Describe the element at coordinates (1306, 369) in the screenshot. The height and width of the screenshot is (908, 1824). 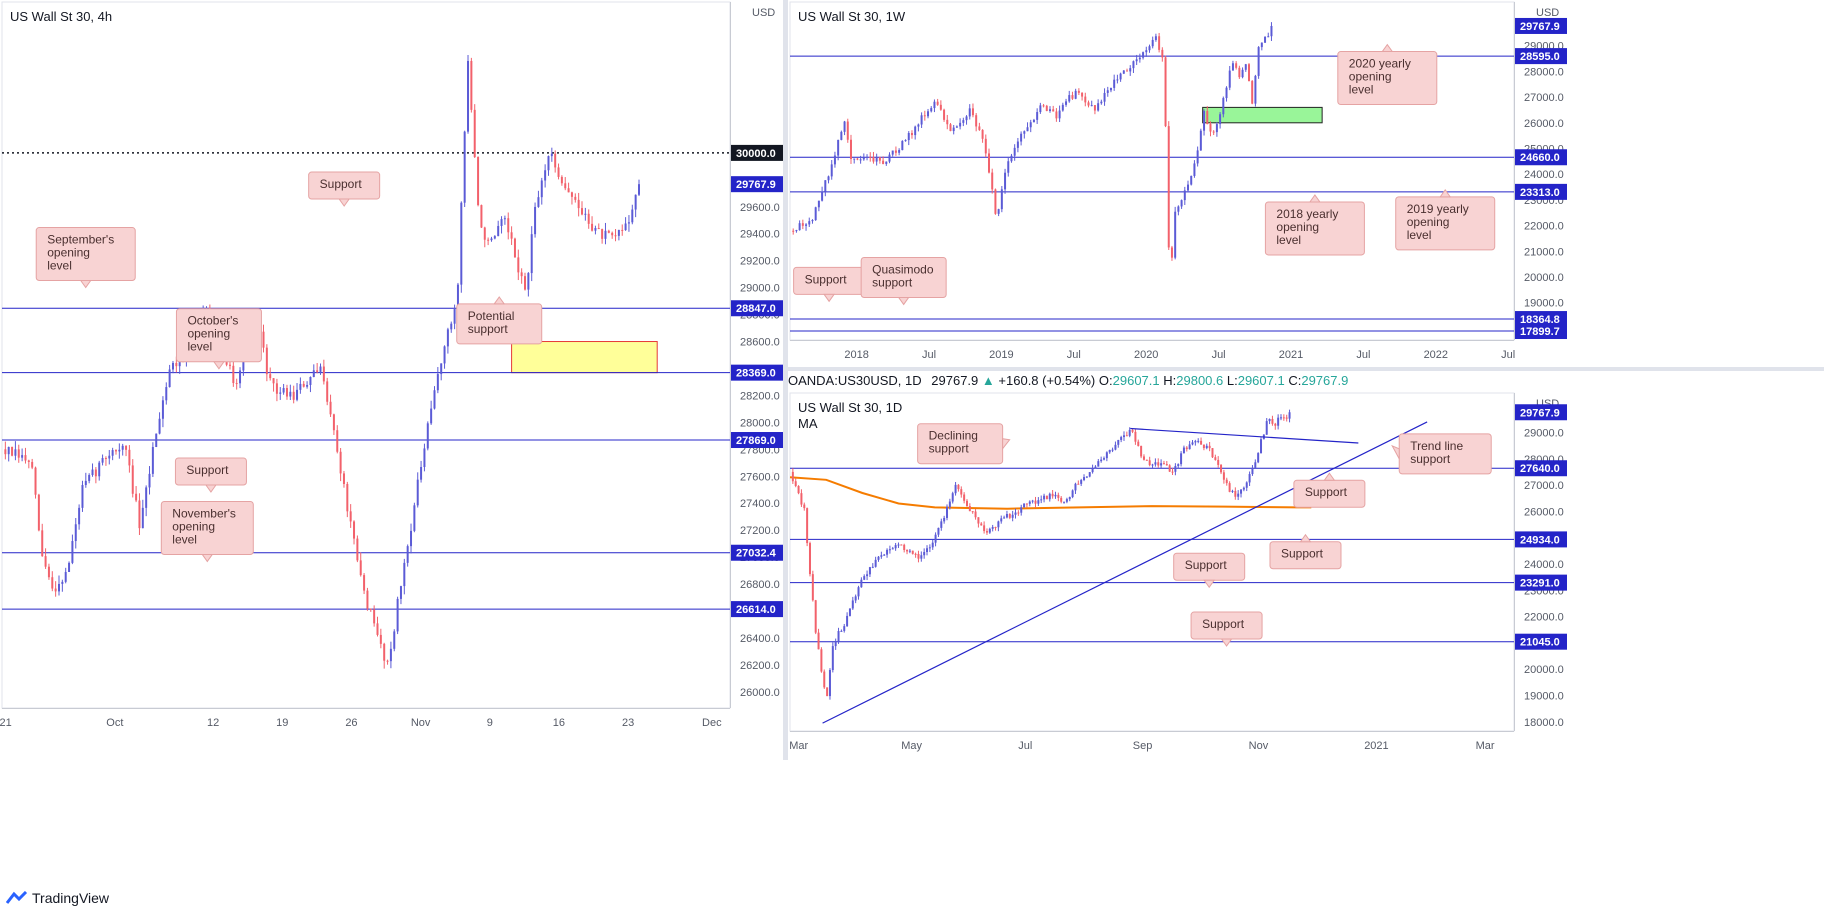
I see `horizontal-divider` at that location.